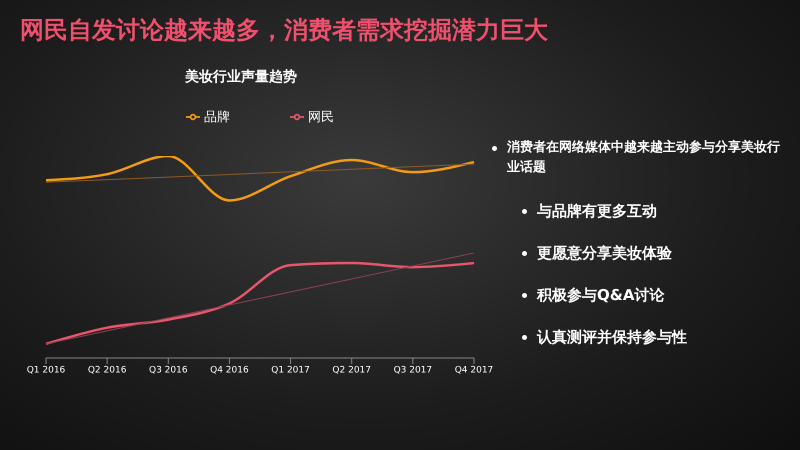  I want to click on x-tick-label: Q3 2017, so click(413, 370).